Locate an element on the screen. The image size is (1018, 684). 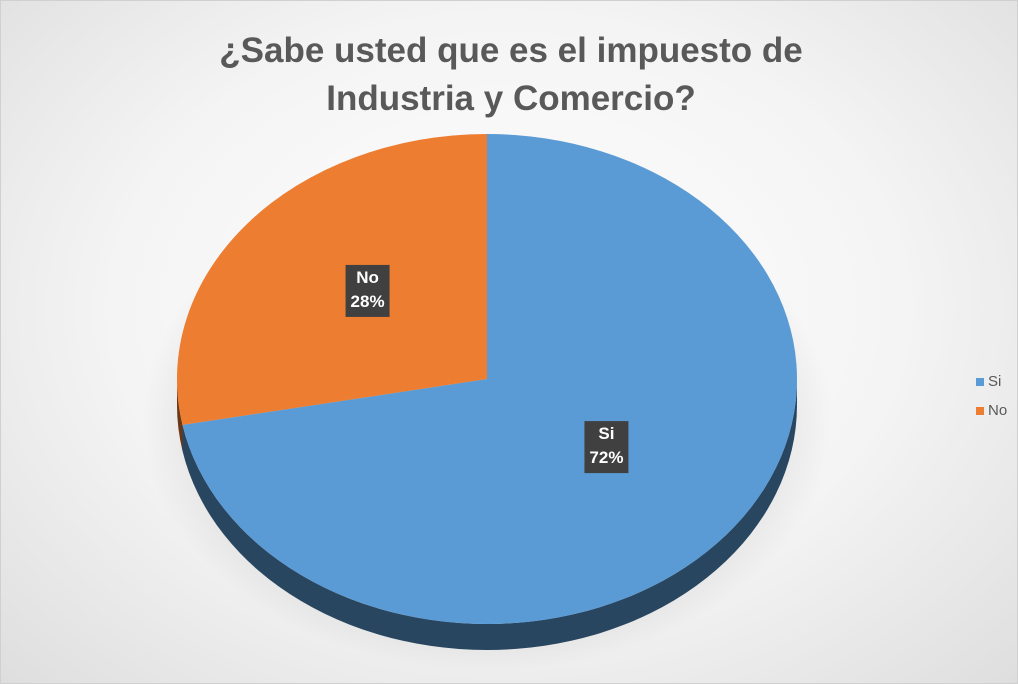
data-label-category: Si is located at coordinates (606, 434).